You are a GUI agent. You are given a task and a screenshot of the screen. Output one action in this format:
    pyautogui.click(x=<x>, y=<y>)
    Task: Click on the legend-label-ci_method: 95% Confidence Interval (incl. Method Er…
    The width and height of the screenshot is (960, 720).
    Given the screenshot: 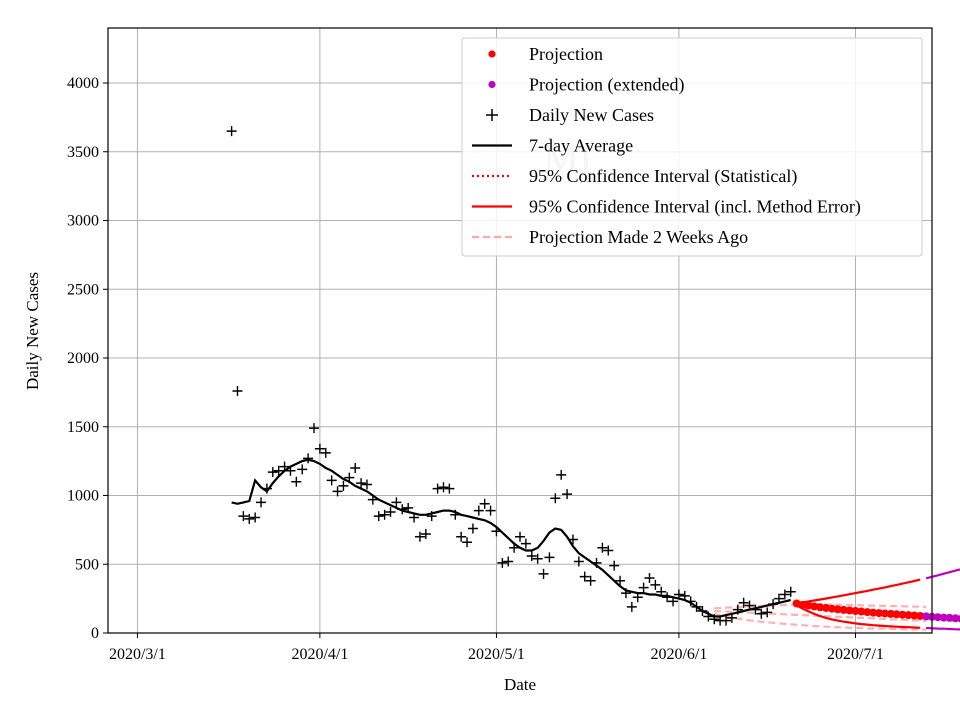 What is the action you would take?
    pyautogui.click(x=695, y=207)
    